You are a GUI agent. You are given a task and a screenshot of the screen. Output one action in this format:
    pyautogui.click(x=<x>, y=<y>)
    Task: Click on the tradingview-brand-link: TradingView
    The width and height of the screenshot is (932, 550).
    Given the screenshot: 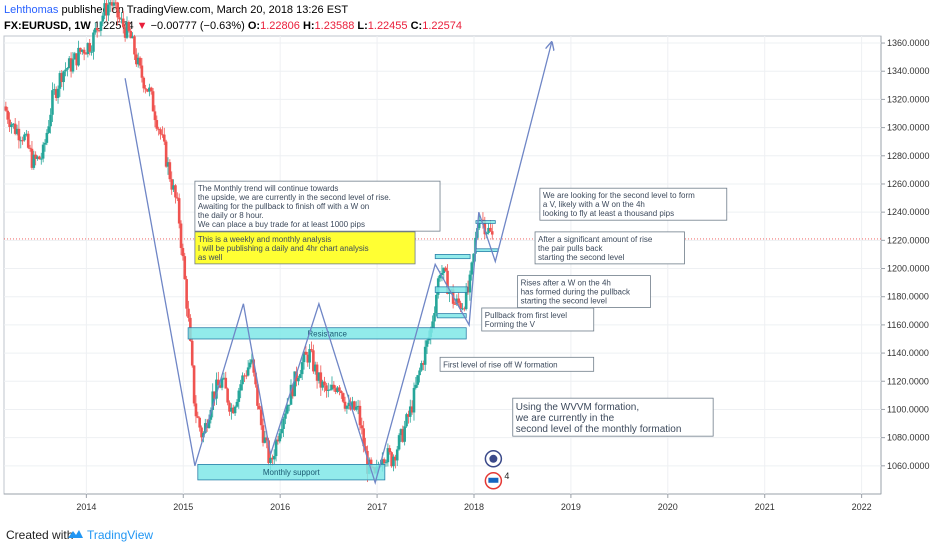 What is the action you would take?
    pyautogui.click(x=120, y=535)
    